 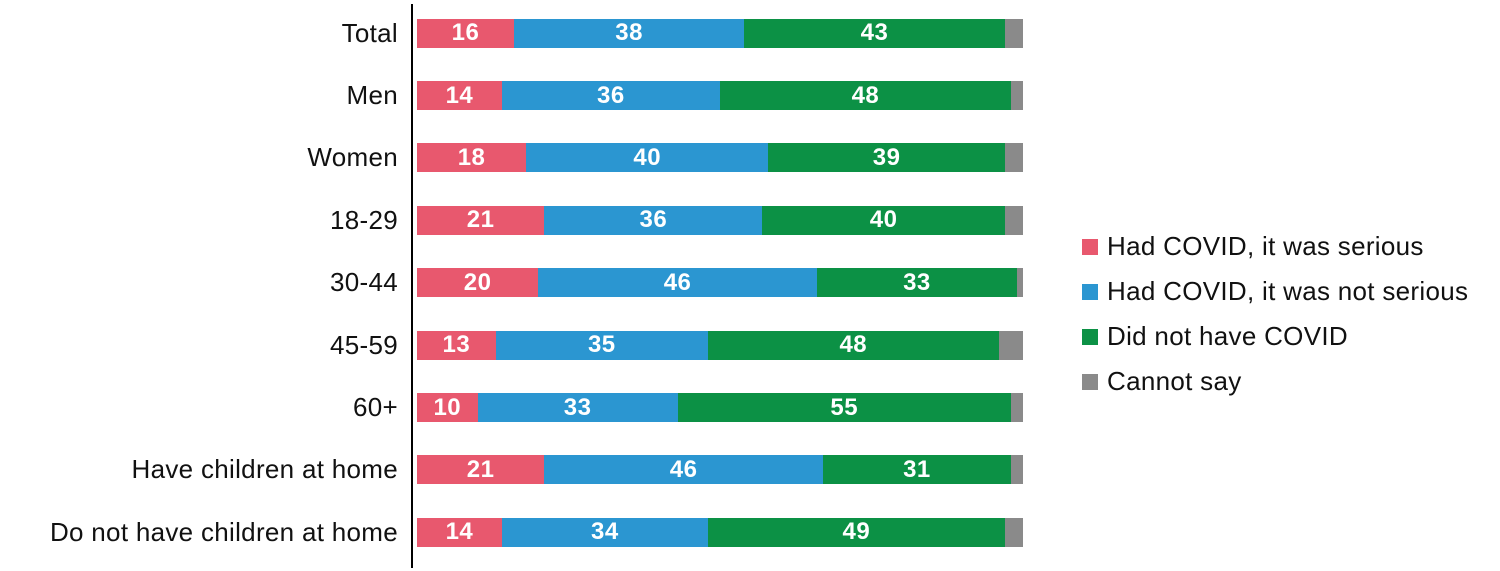 What do you see at coordinates (369, 32) in the screenshot?
I see `category-label: Total` at bounding box center [369, 32].